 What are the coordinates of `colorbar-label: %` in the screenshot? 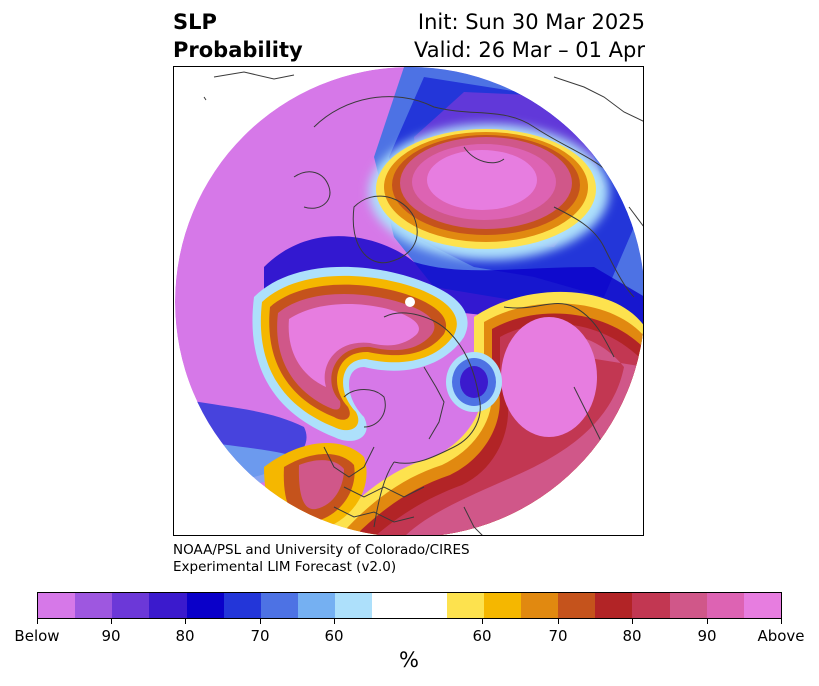 It's located at (409, 660).